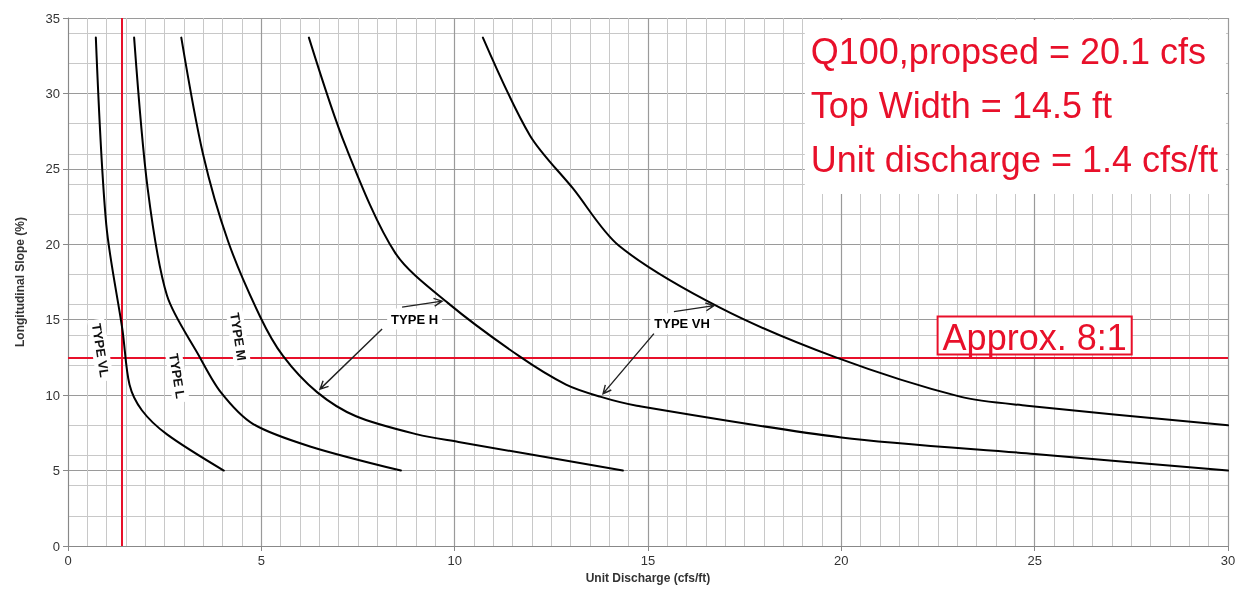 The height and width of the screenshot is (611, 1248). I want to click on x-tick-label: 15, so click(648, 560).